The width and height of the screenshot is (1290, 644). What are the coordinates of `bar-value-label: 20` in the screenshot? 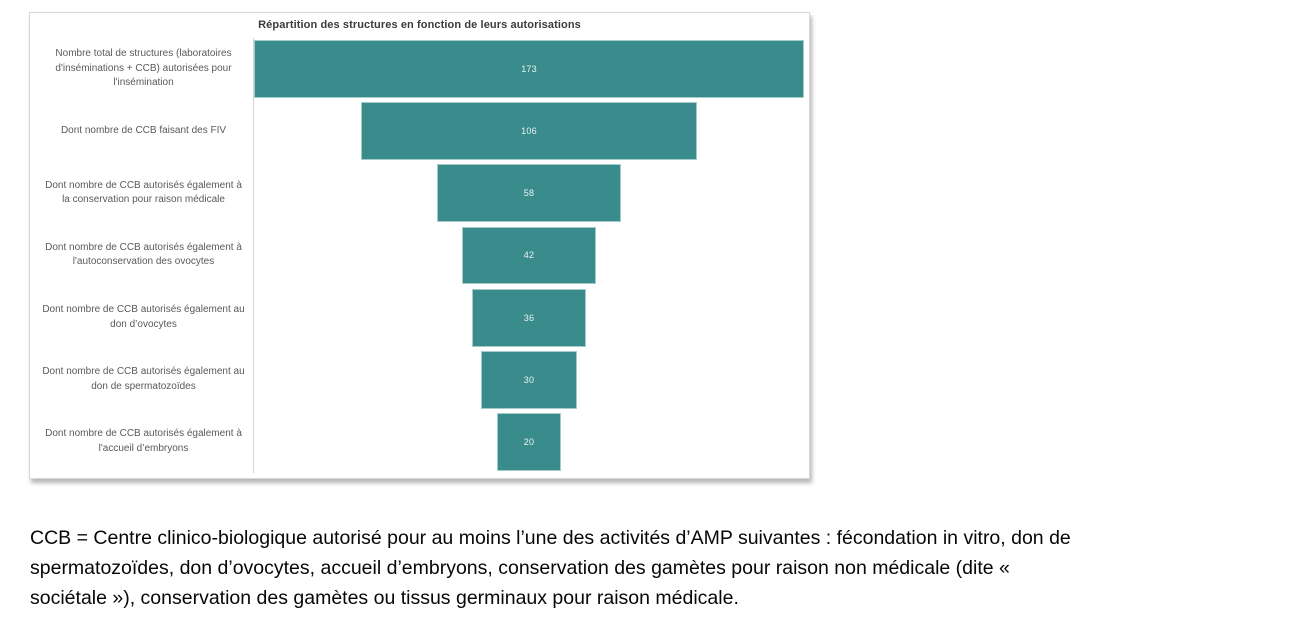 It's located at (529, 441).